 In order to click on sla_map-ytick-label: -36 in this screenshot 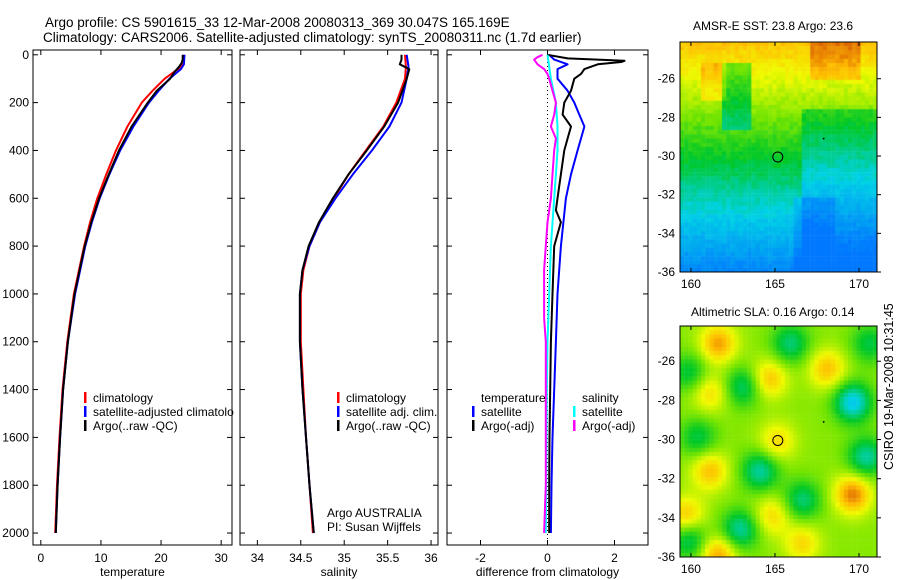, I will do `click(667, 557)`.